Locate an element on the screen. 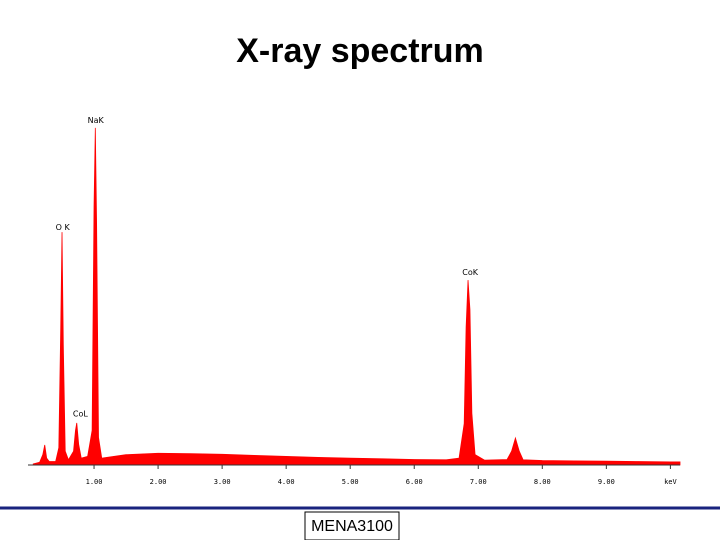 The width and height of the screenshot is (720, 540). peak-label: NaK is located at coordinates (96, 120).